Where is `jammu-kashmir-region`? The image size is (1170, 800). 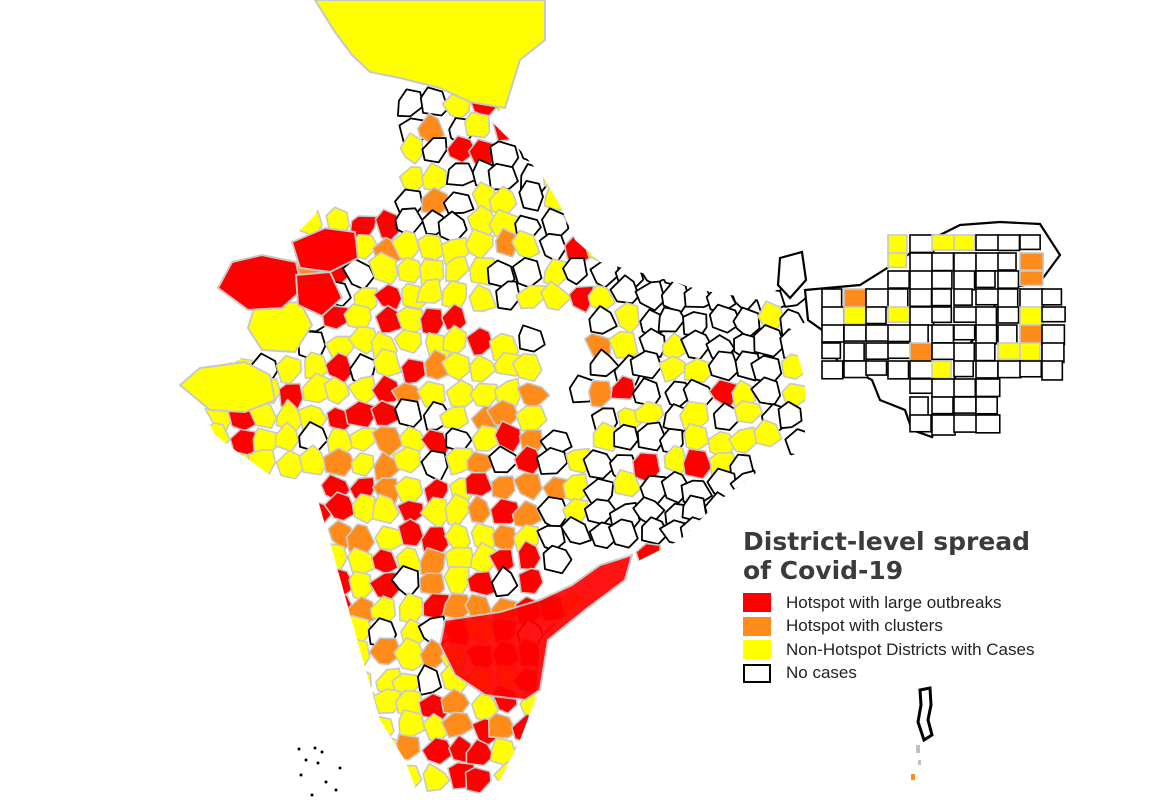
jammu-kashmir-region is located at coordinates (429, 55).